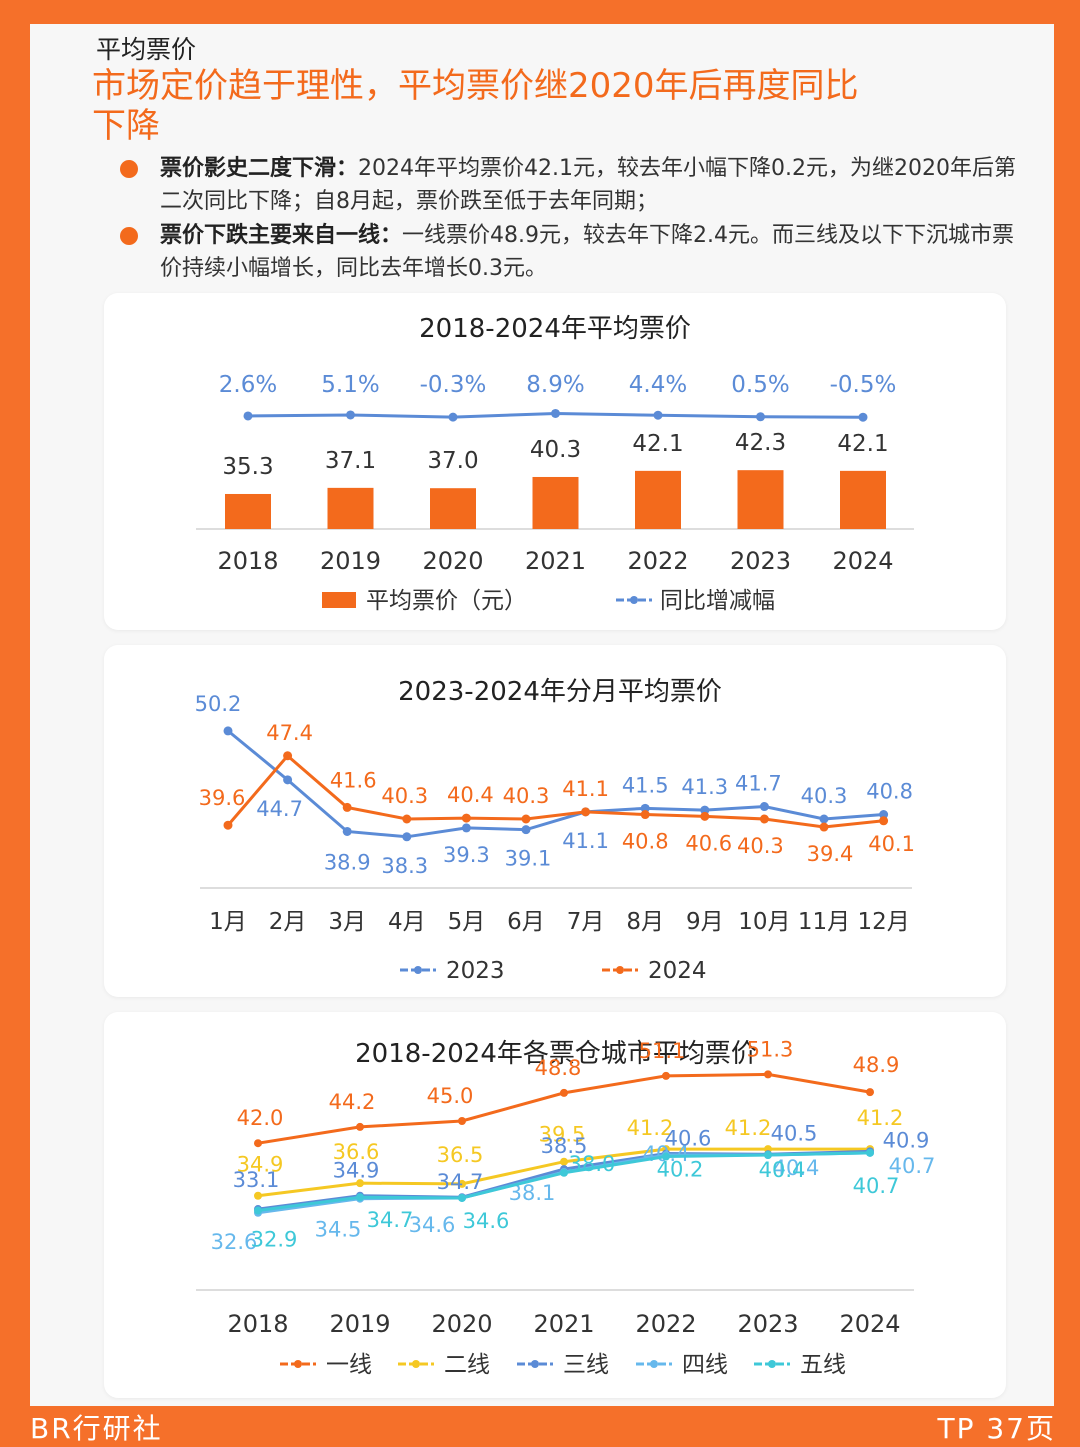 The image size is (1080, 1447). Describe the element at coordinates (586, 1365) in the screenshot. I see `legend-tier-label: 三线` at that location.